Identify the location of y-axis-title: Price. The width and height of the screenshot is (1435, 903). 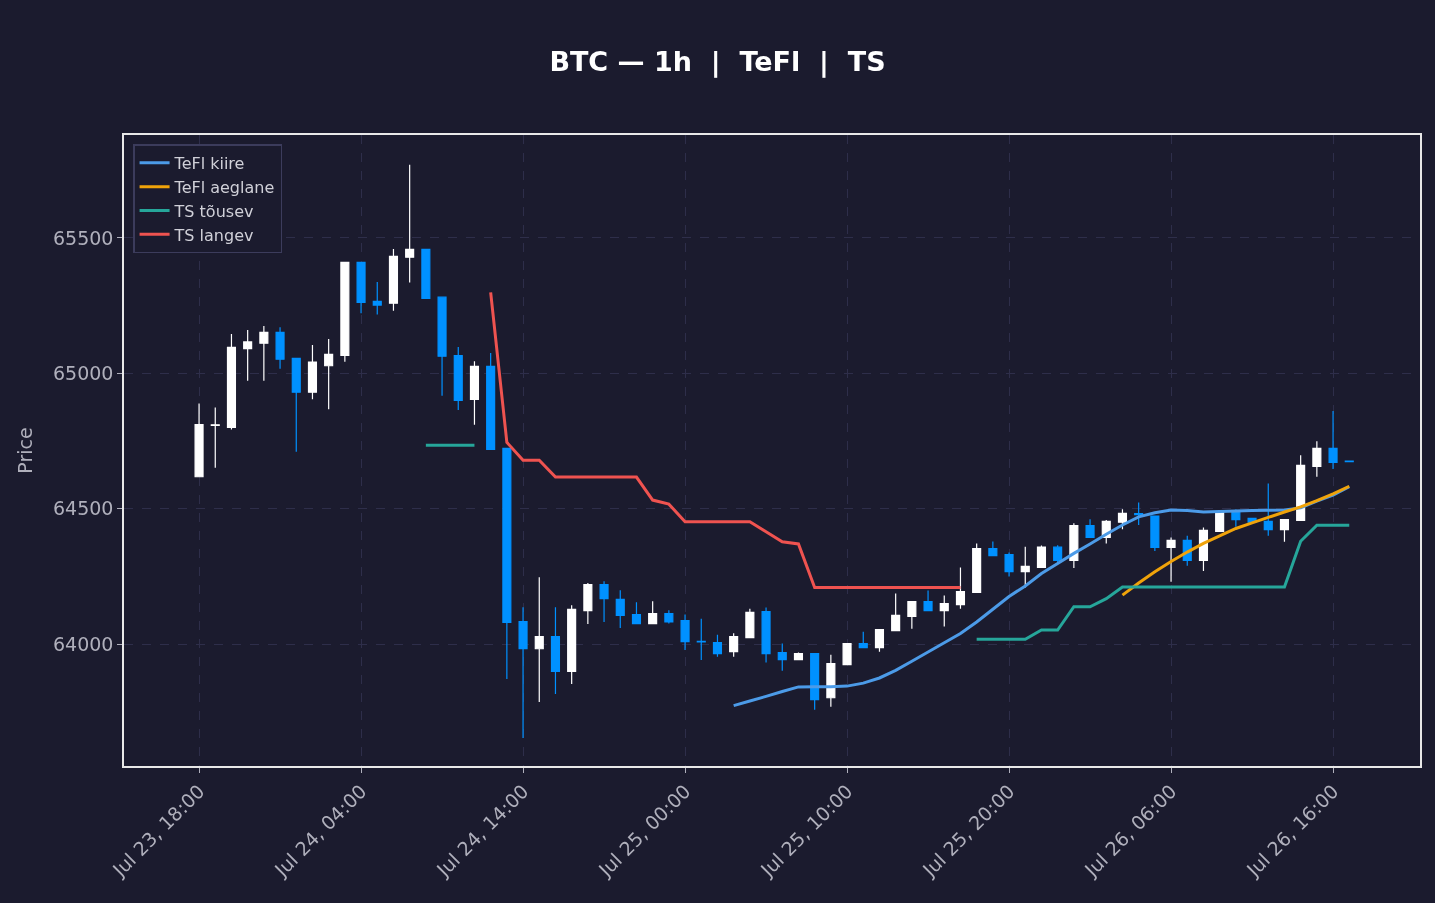
(25, 450).